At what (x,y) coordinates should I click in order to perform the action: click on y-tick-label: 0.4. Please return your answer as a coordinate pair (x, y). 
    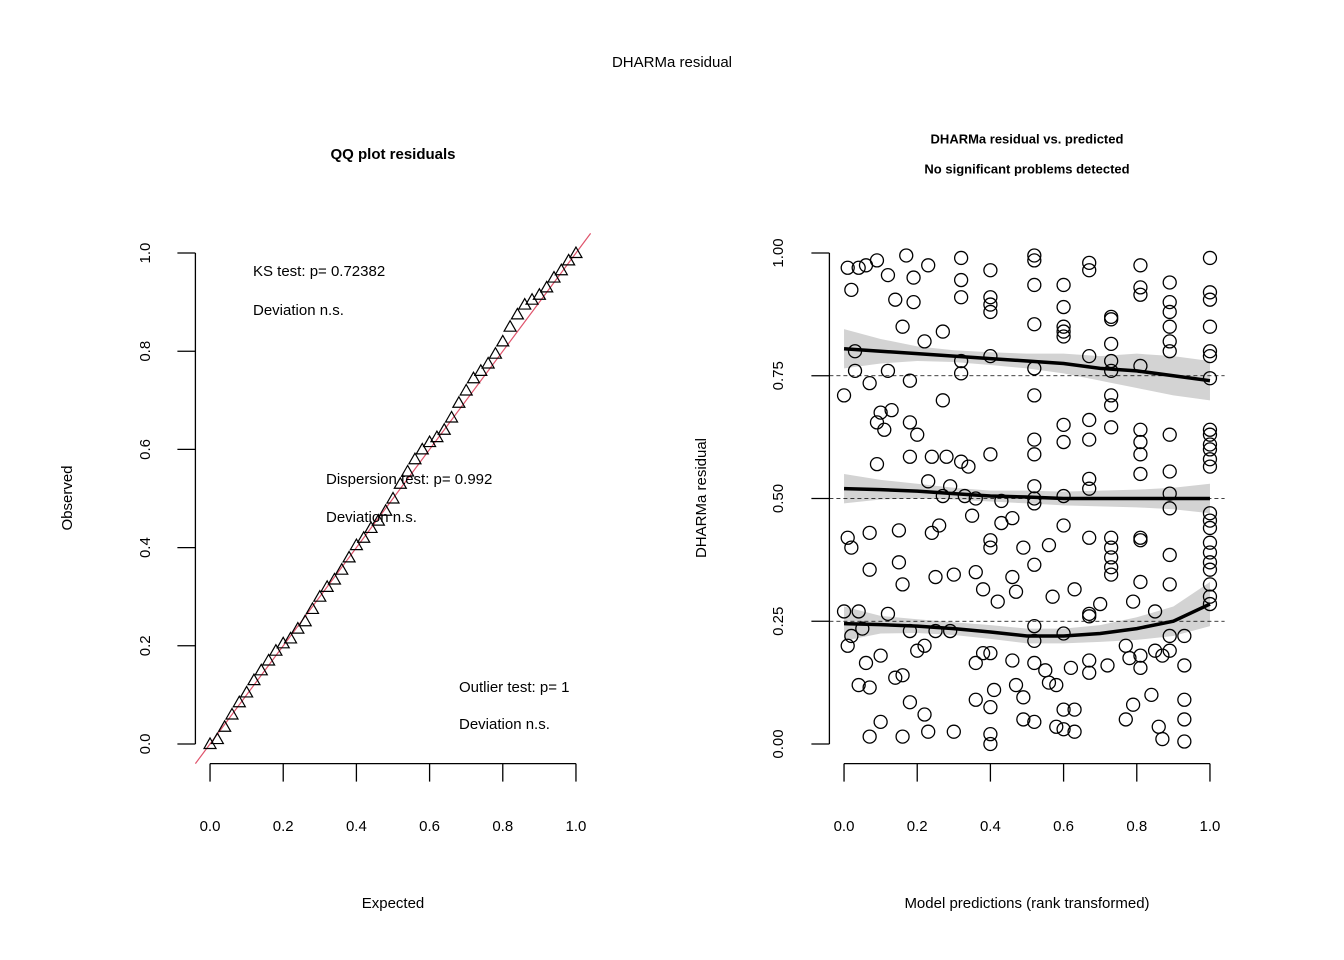
    Looking at the image, I should click on (145, 547).